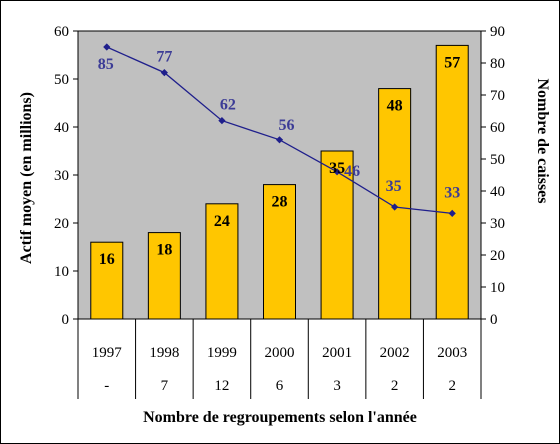  I want to click on right-axis-tick-label: 20, so click(497, 256).